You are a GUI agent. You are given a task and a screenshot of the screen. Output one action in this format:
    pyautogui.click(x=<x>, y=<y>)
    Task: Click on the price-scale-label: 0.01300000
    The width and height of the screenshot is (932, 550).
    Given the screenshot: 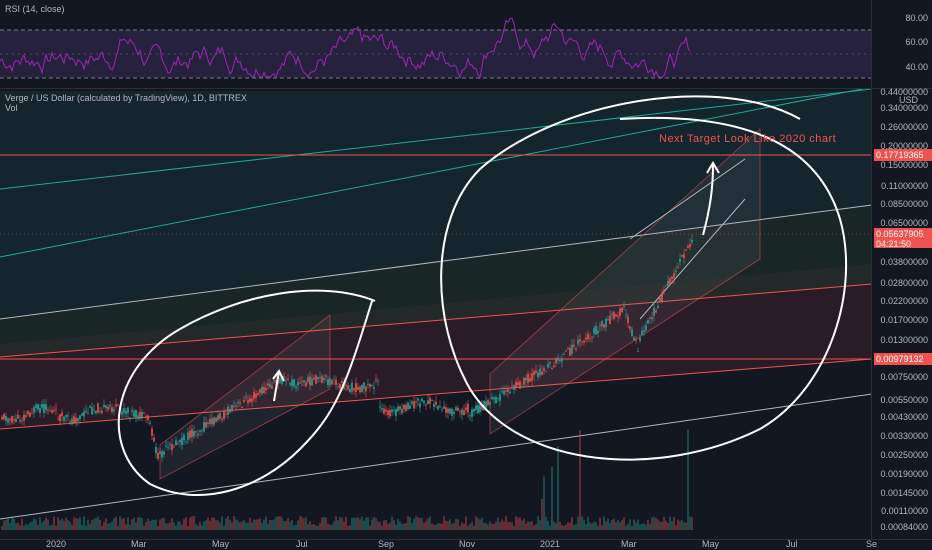 What is the action you would take?
    pyautogui.click(x=904, y=340)
    